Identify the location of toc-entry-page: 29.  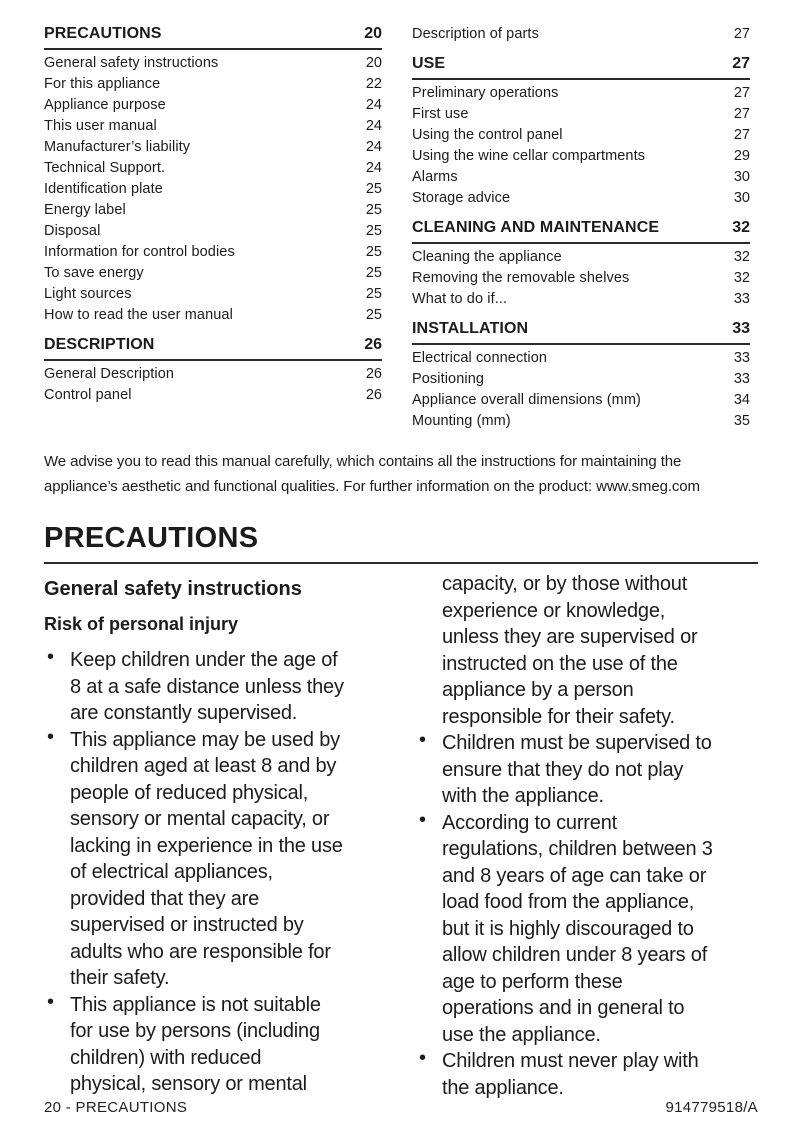
(741, 156).